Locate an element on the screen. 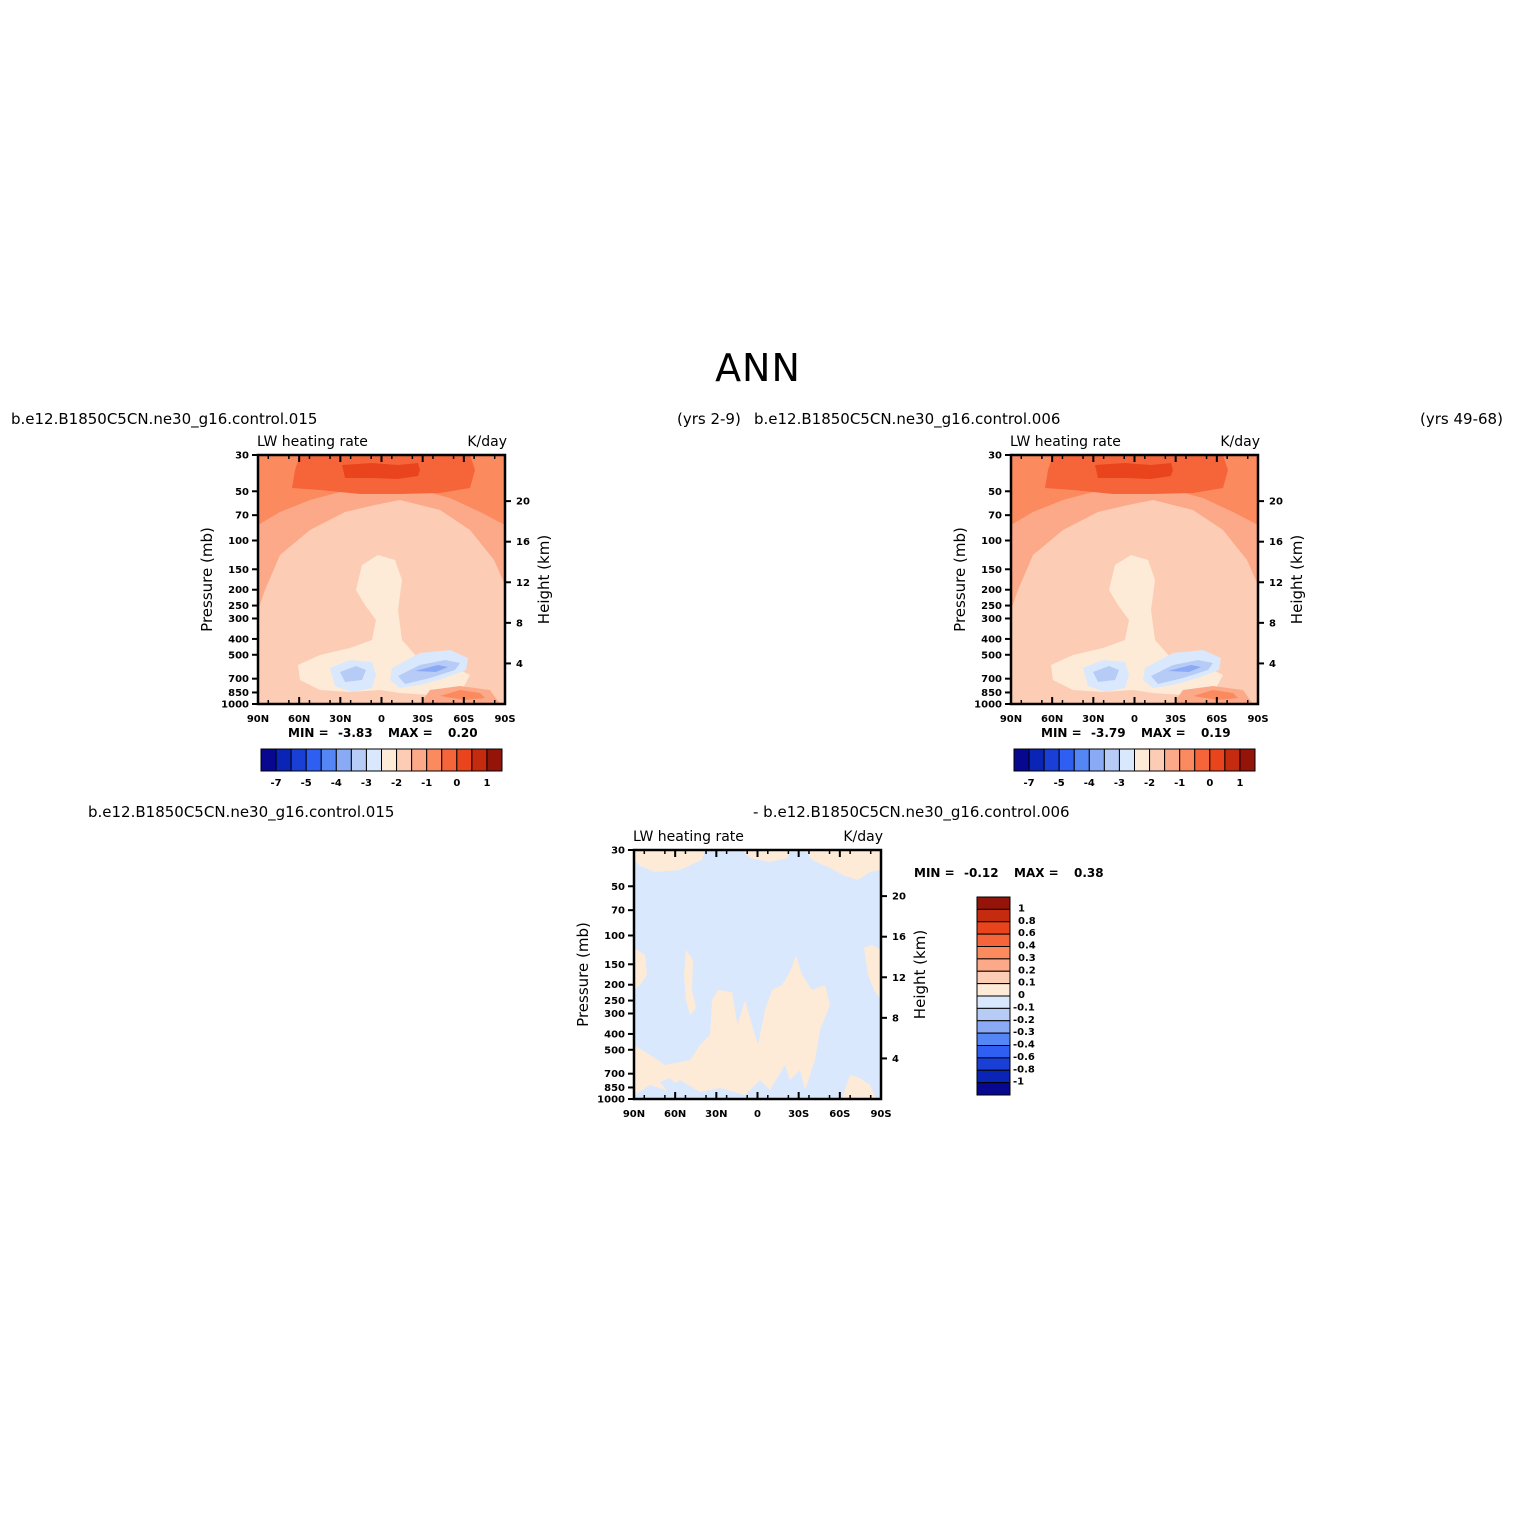 This screenshot has height=1516, width=1517. region-left-edge is located at coordinates (640, 969).